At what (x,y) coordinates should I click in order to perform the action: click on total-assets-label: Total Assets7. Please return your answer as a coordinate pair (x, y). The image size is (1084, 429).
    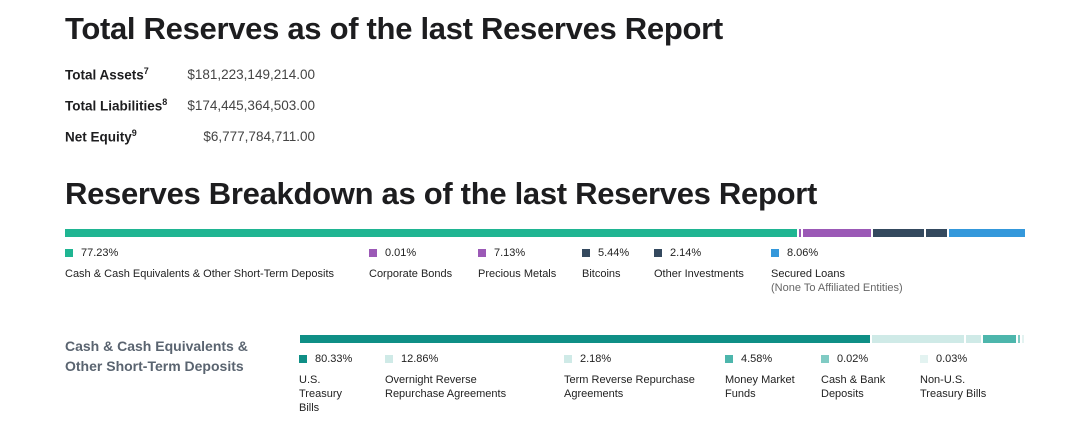
    Looking at the image, I should click on (107, 74).